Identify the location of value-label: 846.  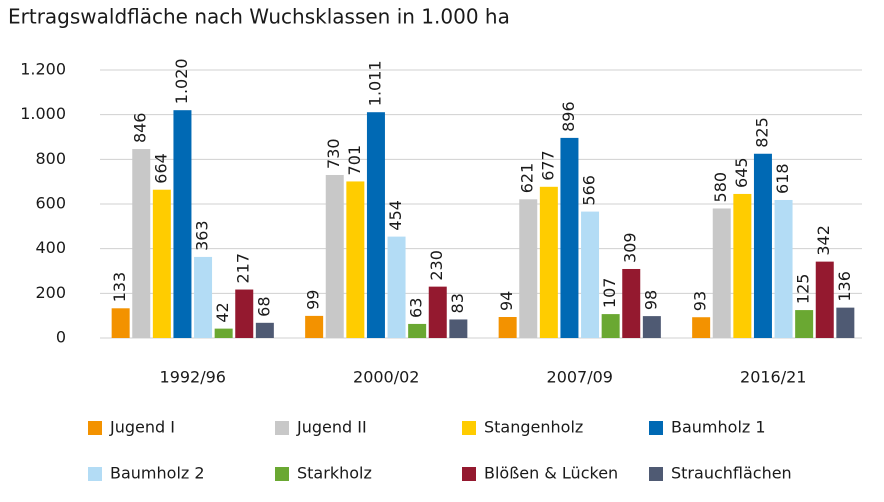
(140, 128).